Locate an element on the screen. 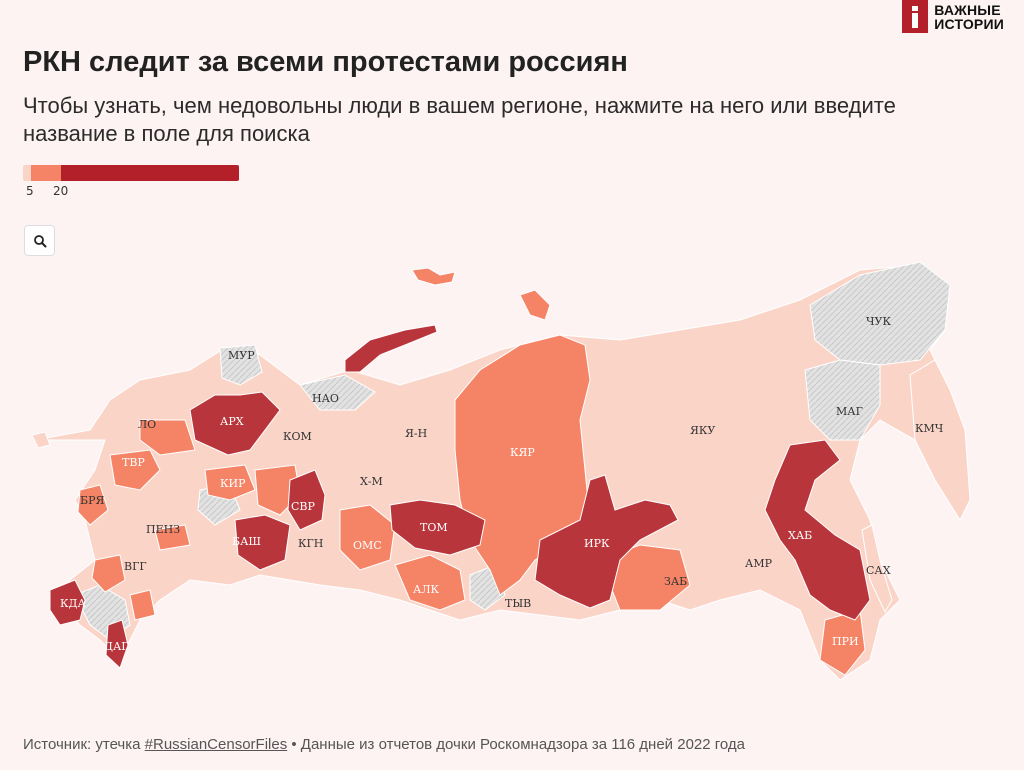 The width and height of the screenshot is (1024, 770). region-zab is located at coordinates (645, 577).